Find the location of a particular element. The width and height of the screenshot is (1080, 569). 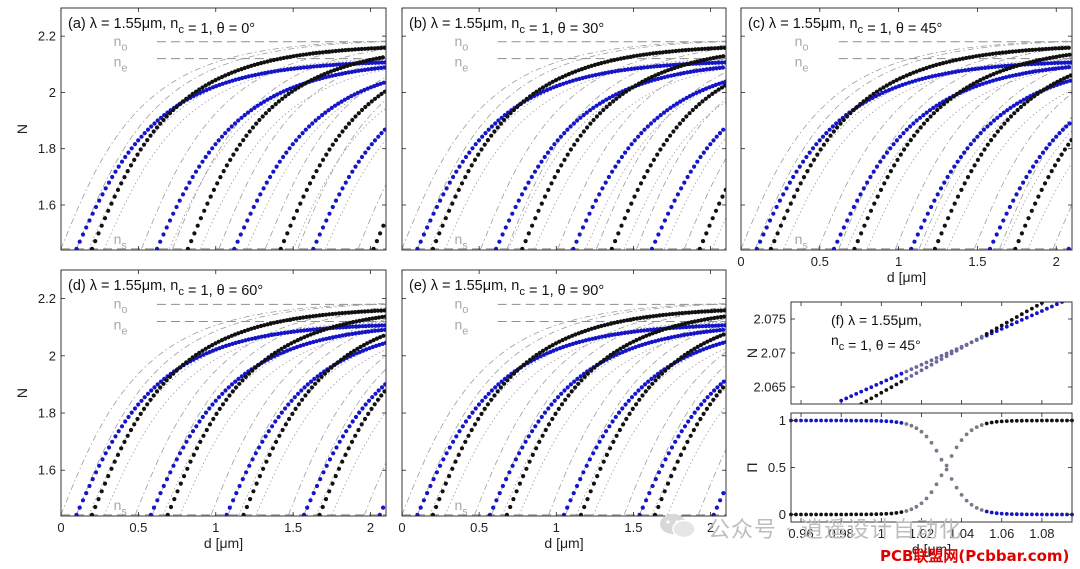

y-tick-label: 2 is located at coordinates (52, 355).